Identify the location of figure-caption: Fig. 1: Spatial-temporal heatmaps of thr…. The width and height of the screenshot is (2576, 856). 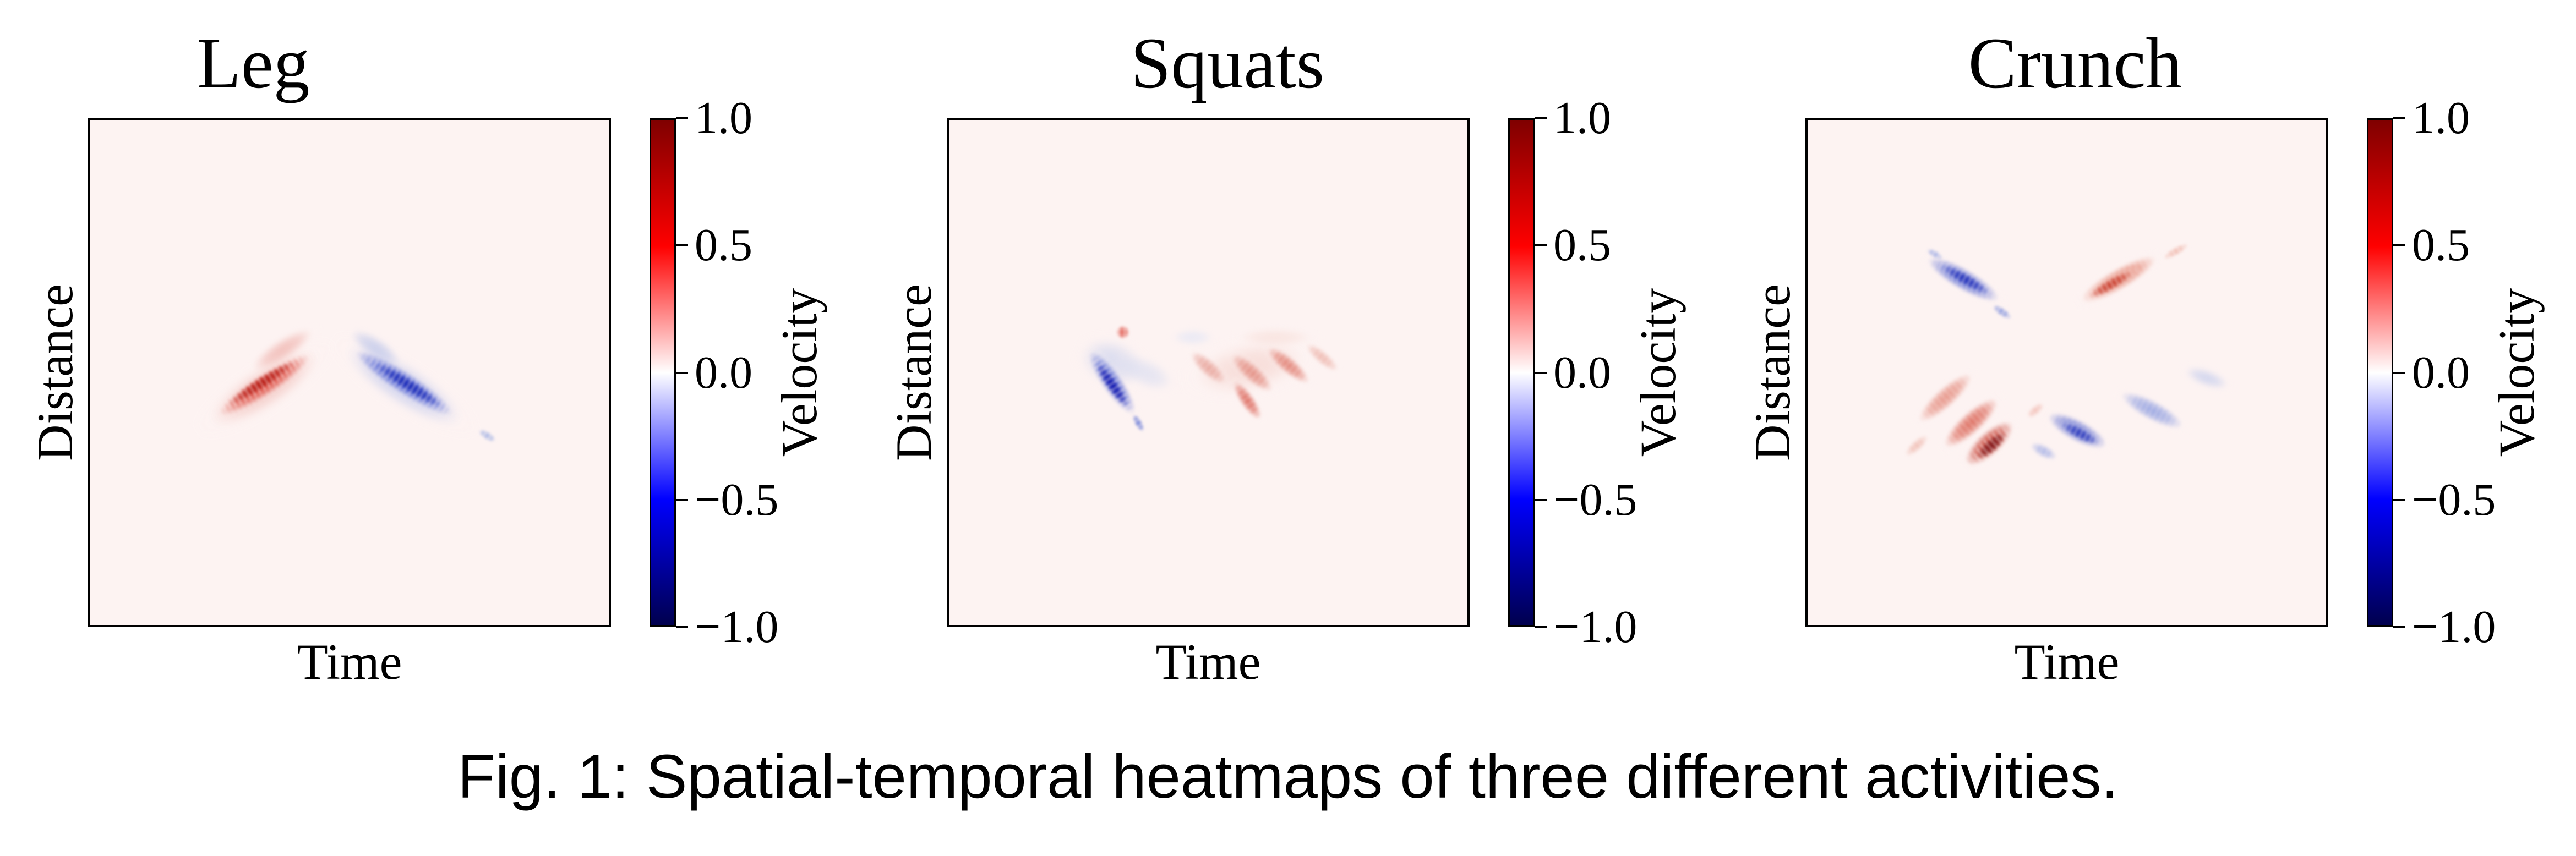
(1288, 776).